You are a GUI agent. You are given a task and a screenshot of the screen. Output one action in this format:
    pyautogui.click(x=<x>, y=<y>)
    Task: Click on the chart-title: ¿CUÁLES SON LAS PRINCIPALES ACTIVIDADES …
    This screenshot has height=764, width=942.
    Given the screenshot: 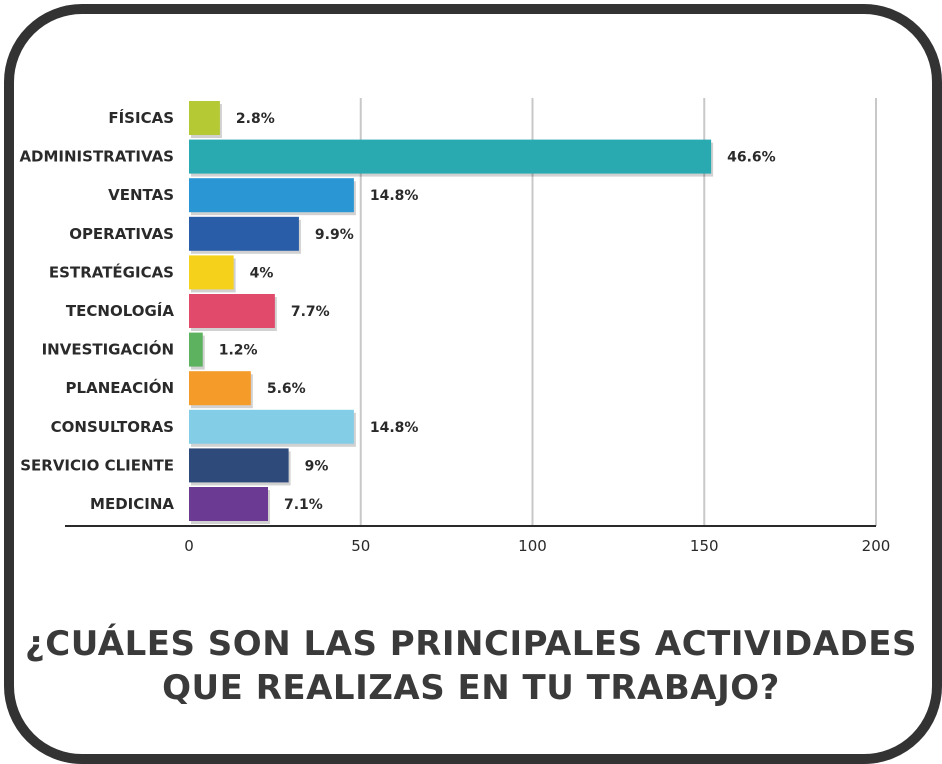 What is the action you would take?
    pyautogui.click(x=471, y=666)
    